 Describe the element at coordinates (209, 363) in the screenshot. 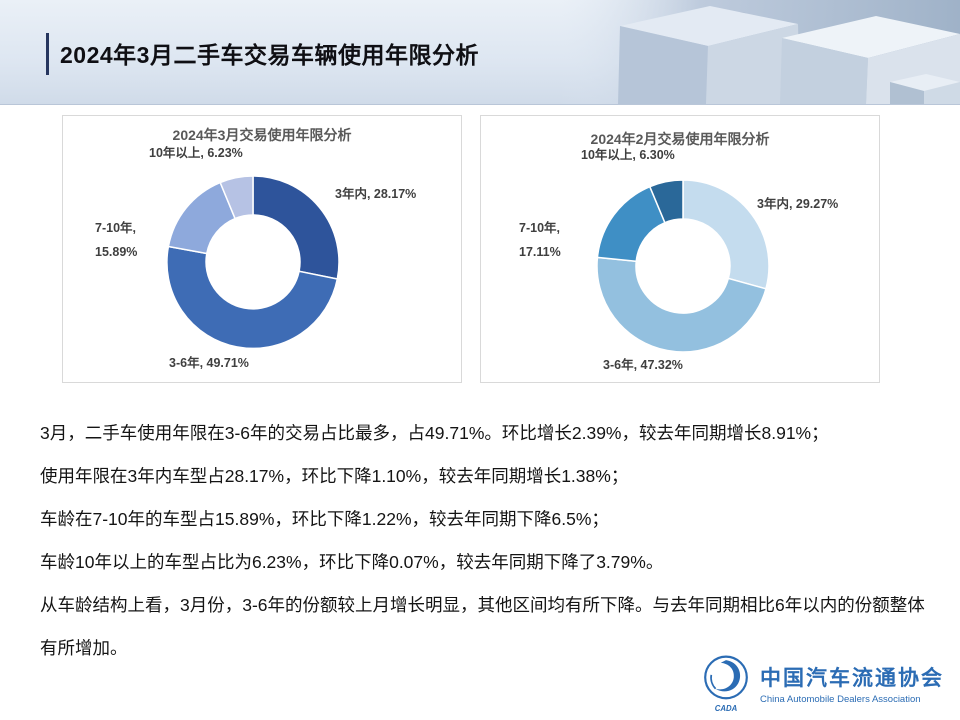

I see `slice-label-3to6y: 3-6年, 49.71%` at that location.